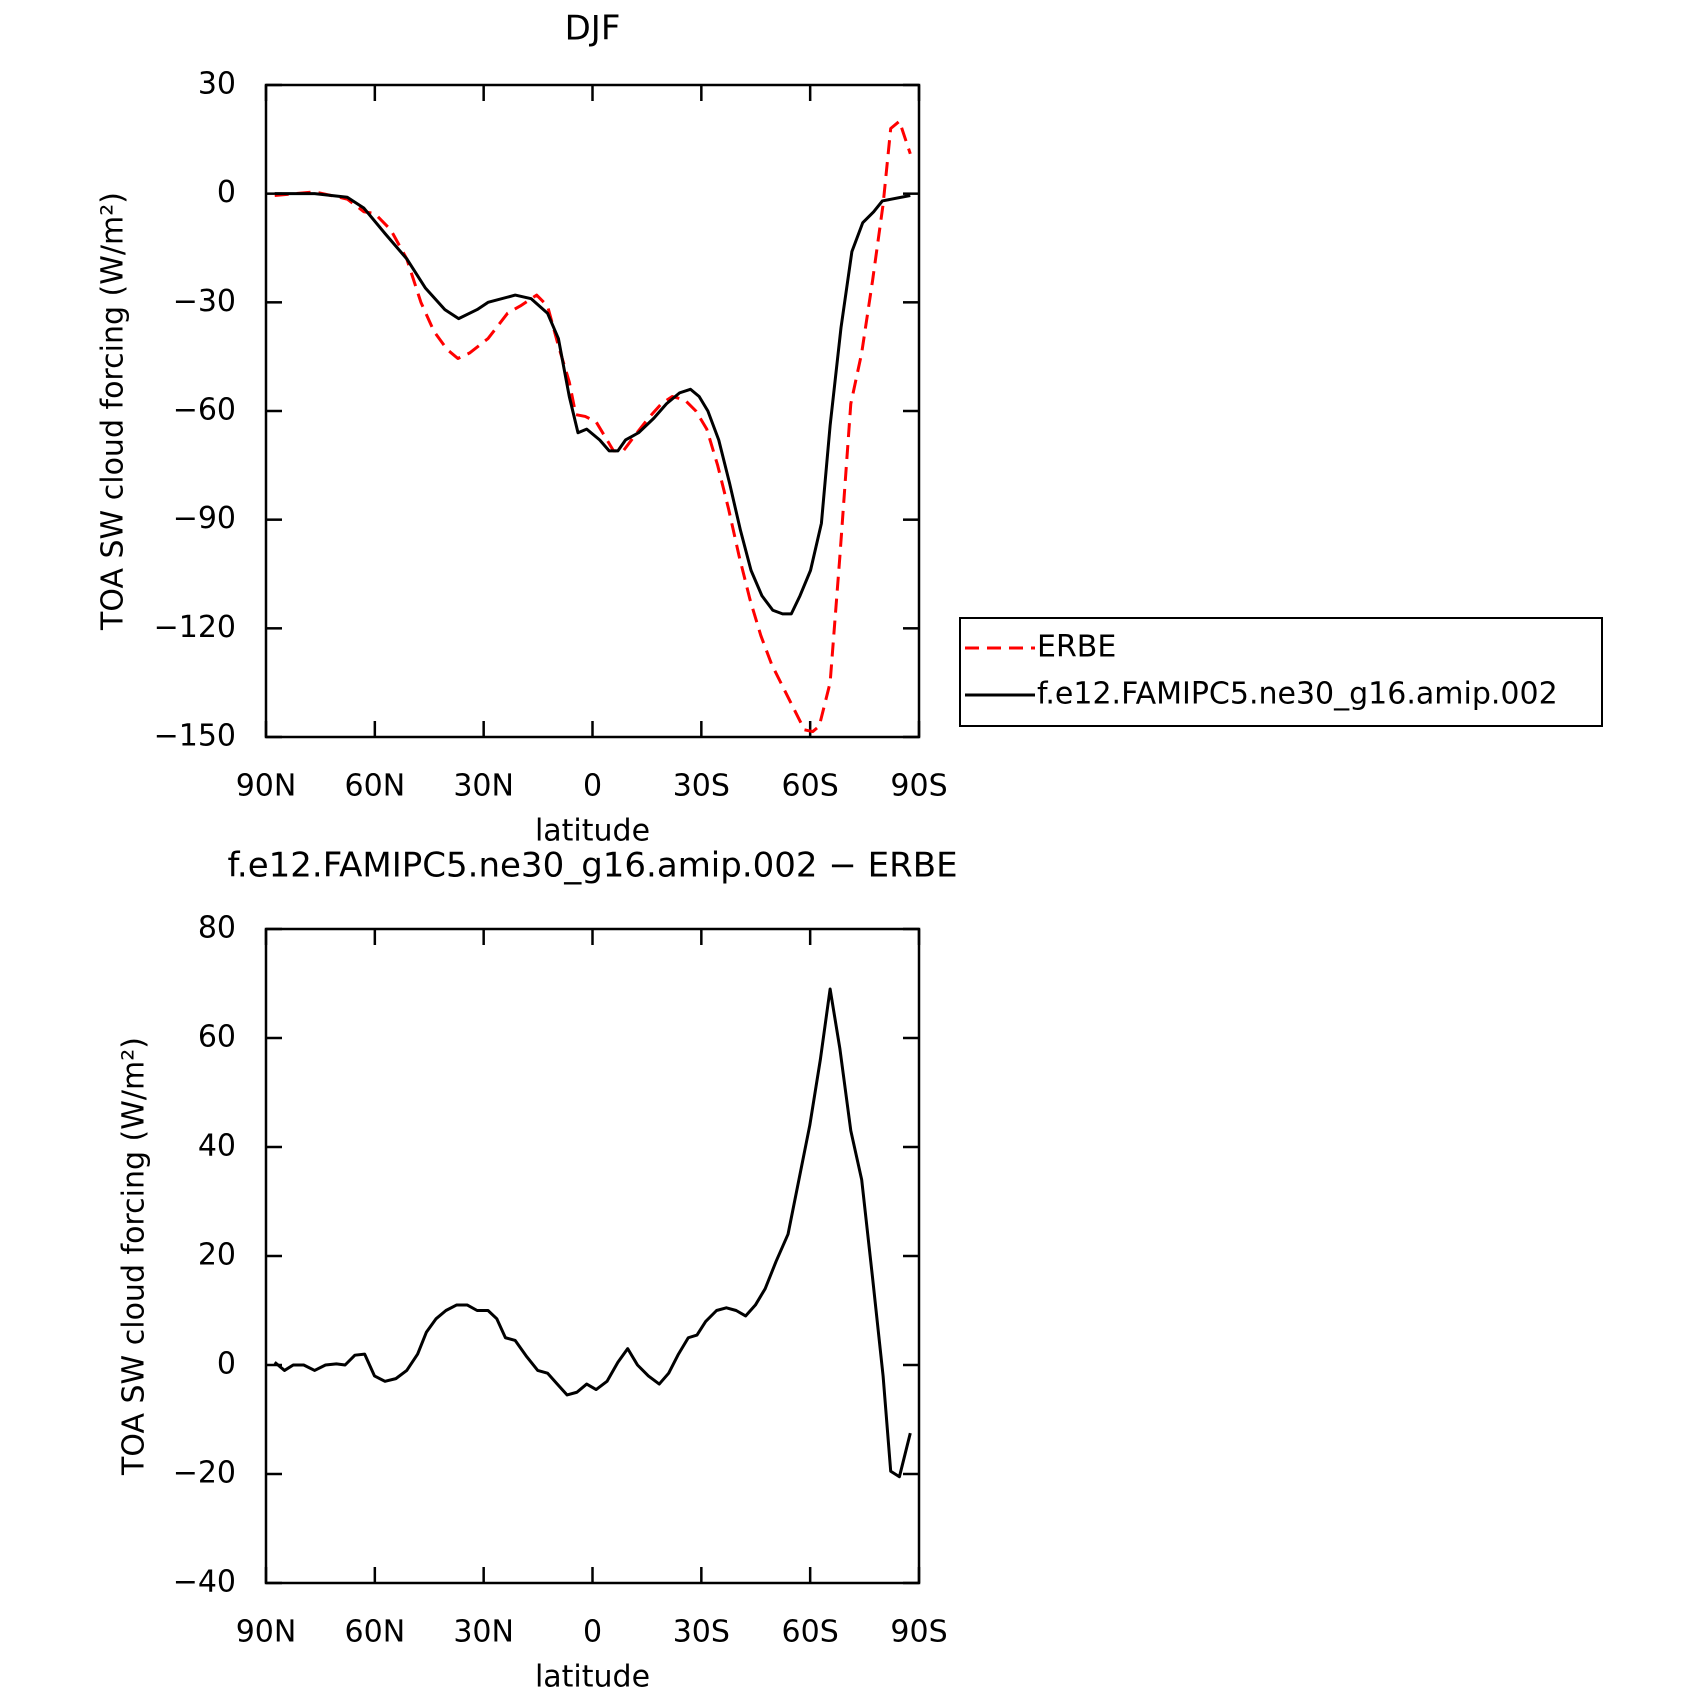 This screenshot has width=1691, height=1691. I want to click on y-tick-label: −20, so click(204, 1473).